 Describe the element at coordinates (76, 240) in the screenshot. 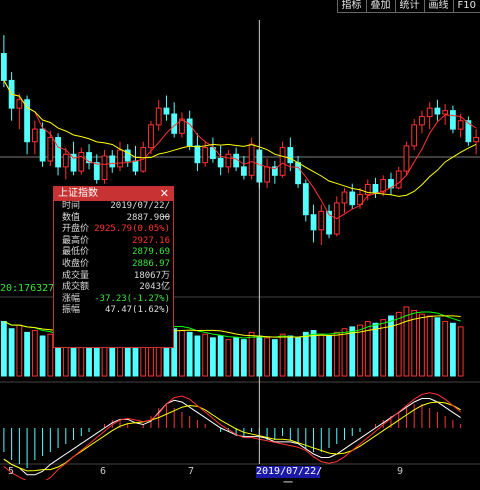

I see `info-key: 最高价` at that location.